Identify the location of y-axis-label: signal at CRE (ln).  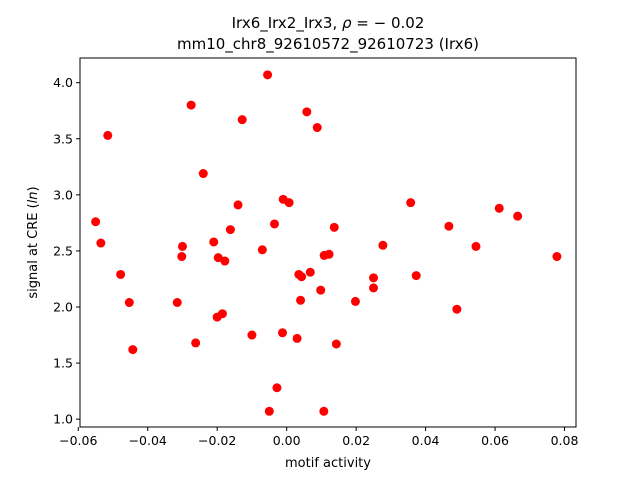
(33, 242).